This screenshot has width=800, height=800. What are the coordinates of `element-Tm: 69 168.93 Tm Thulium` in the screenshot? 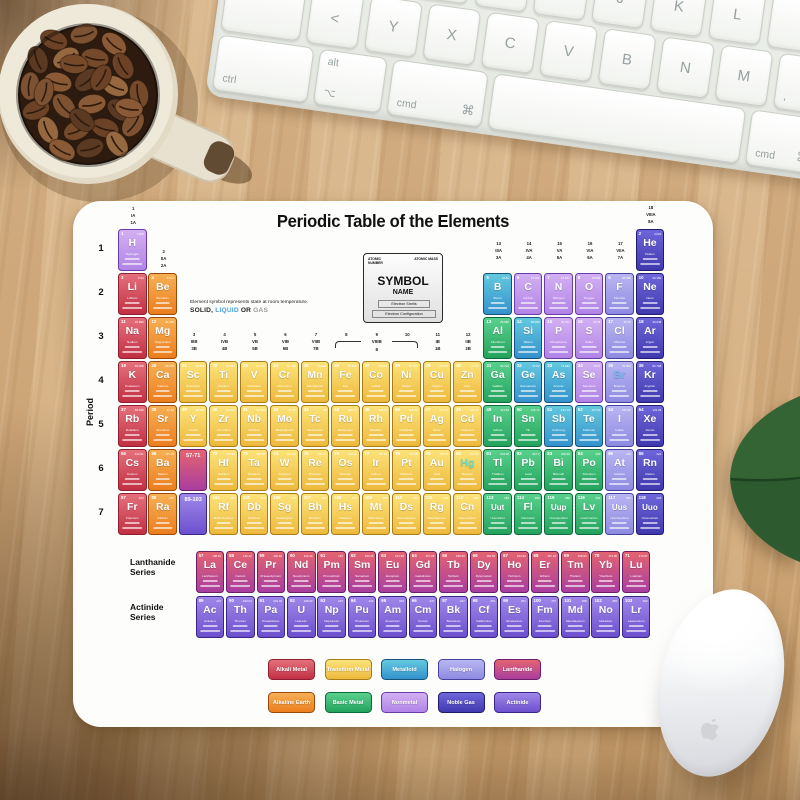 It's located at (575, 572).